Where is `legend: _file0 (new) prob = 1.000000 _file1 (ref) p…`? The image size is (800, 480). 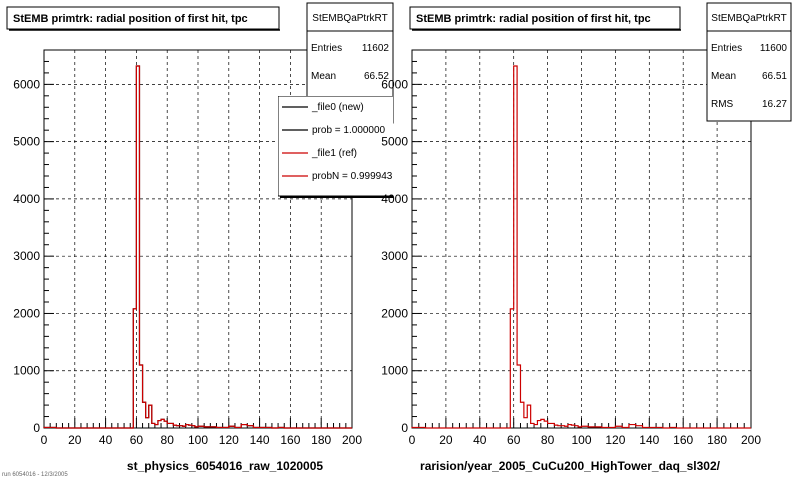
legend: _file0 (new) prob = 1.000000 _file1 (ref) p… is located at coordinates (335, 147).